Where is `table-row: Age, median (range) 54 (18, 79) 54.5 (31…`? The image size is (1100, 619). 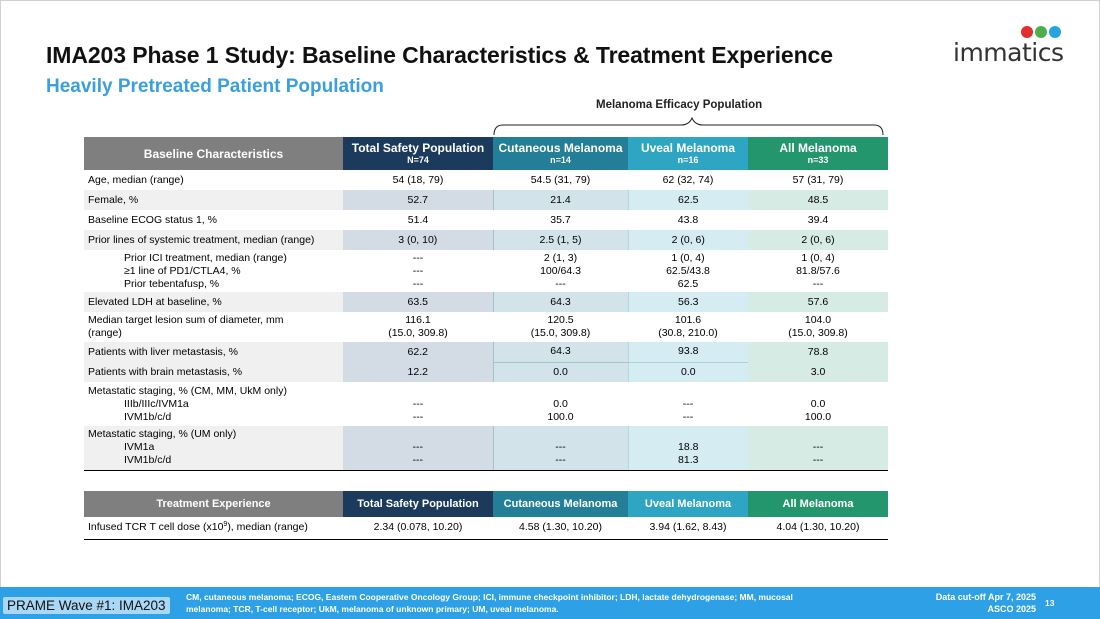 table-row: Age, median (range) 54 (18, 79) 54.5 (31… is located at coordinates (486, 180).